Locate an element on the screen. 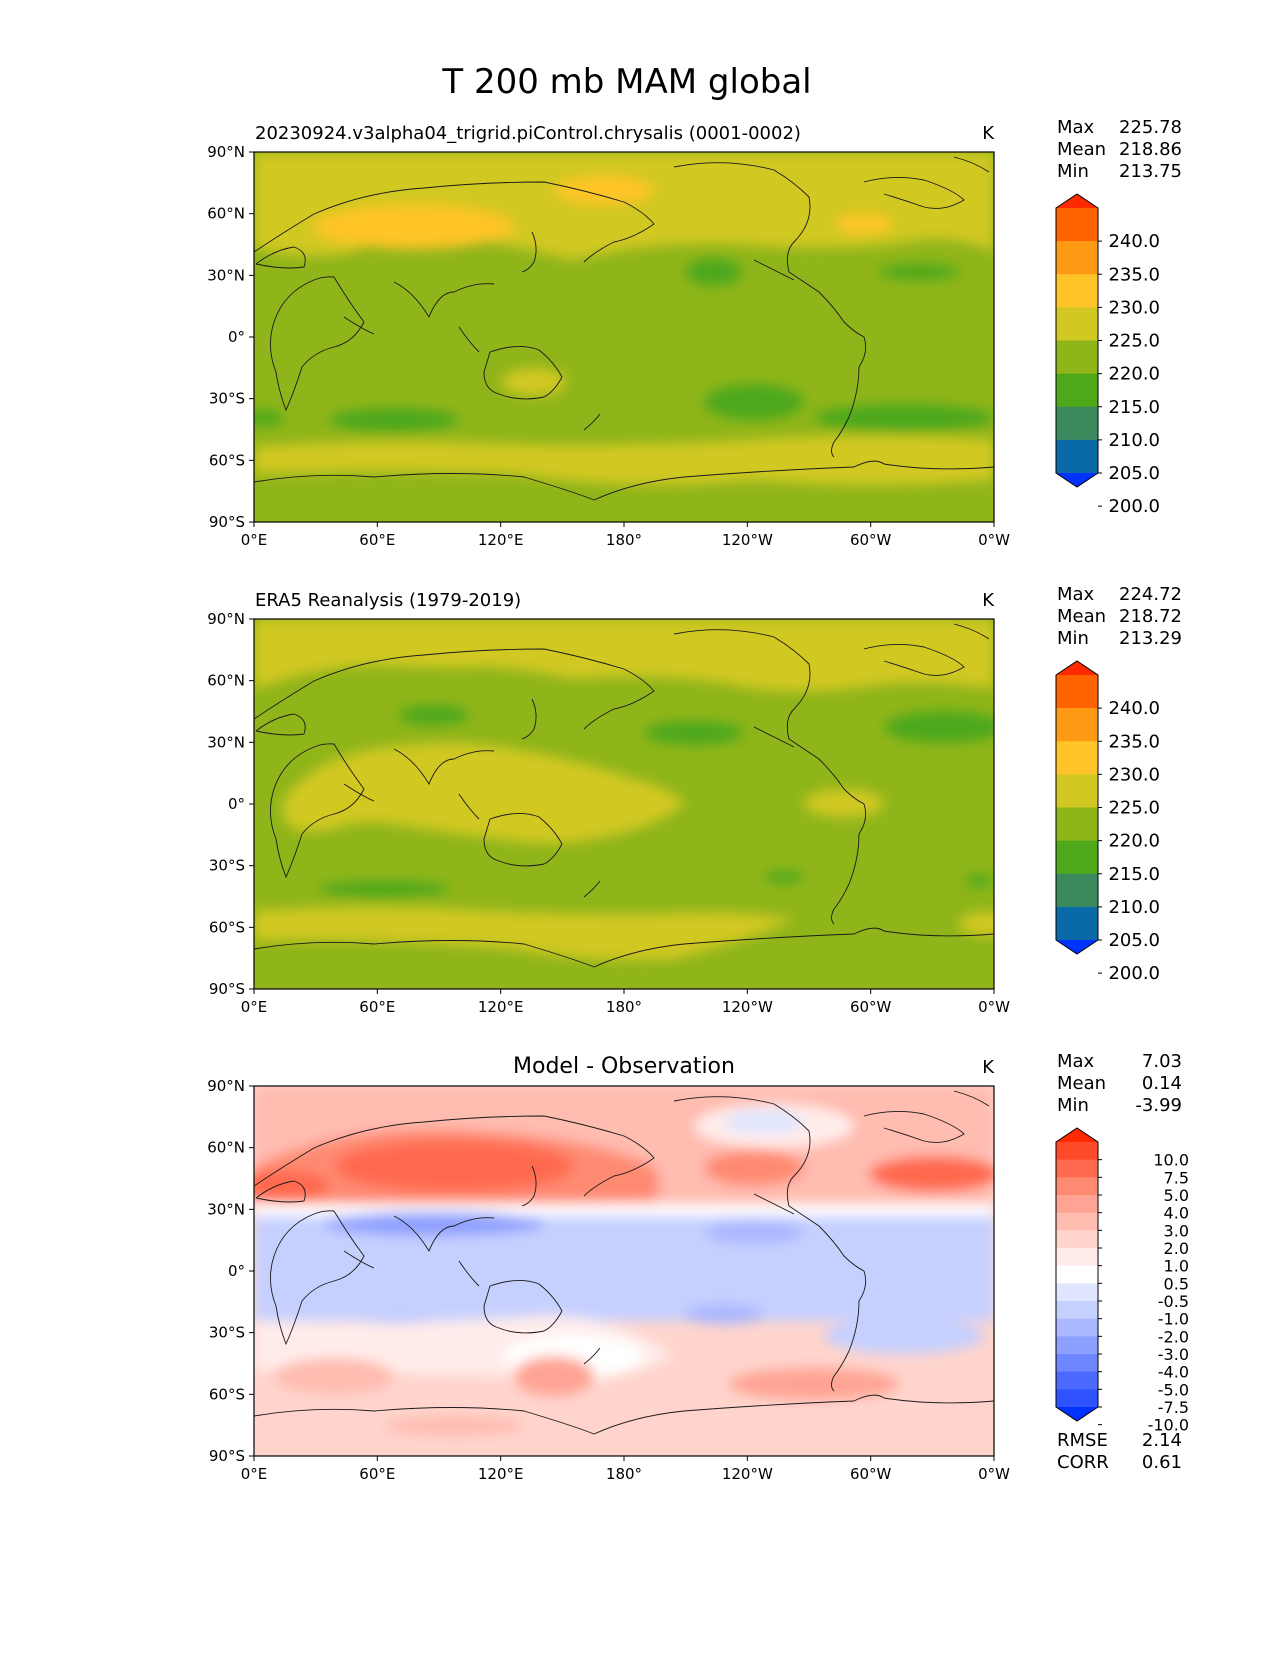  colorbar-label: 200.0 is located at coordinates (1134, 973).